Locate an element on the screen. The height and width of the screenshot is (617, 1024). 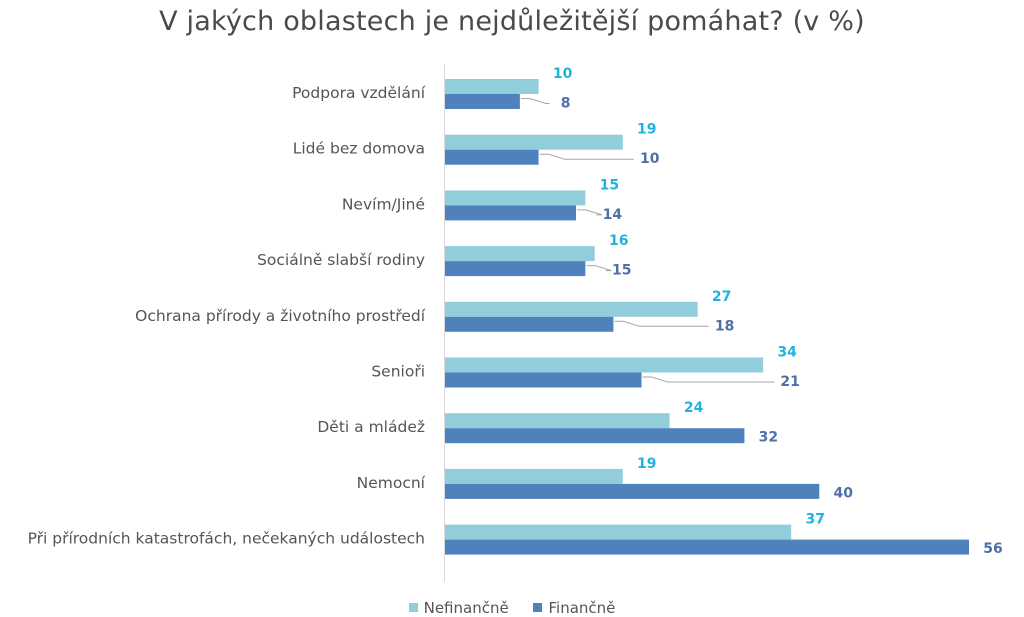
data-label-financne: 15 is located at coordinates (621, 271).